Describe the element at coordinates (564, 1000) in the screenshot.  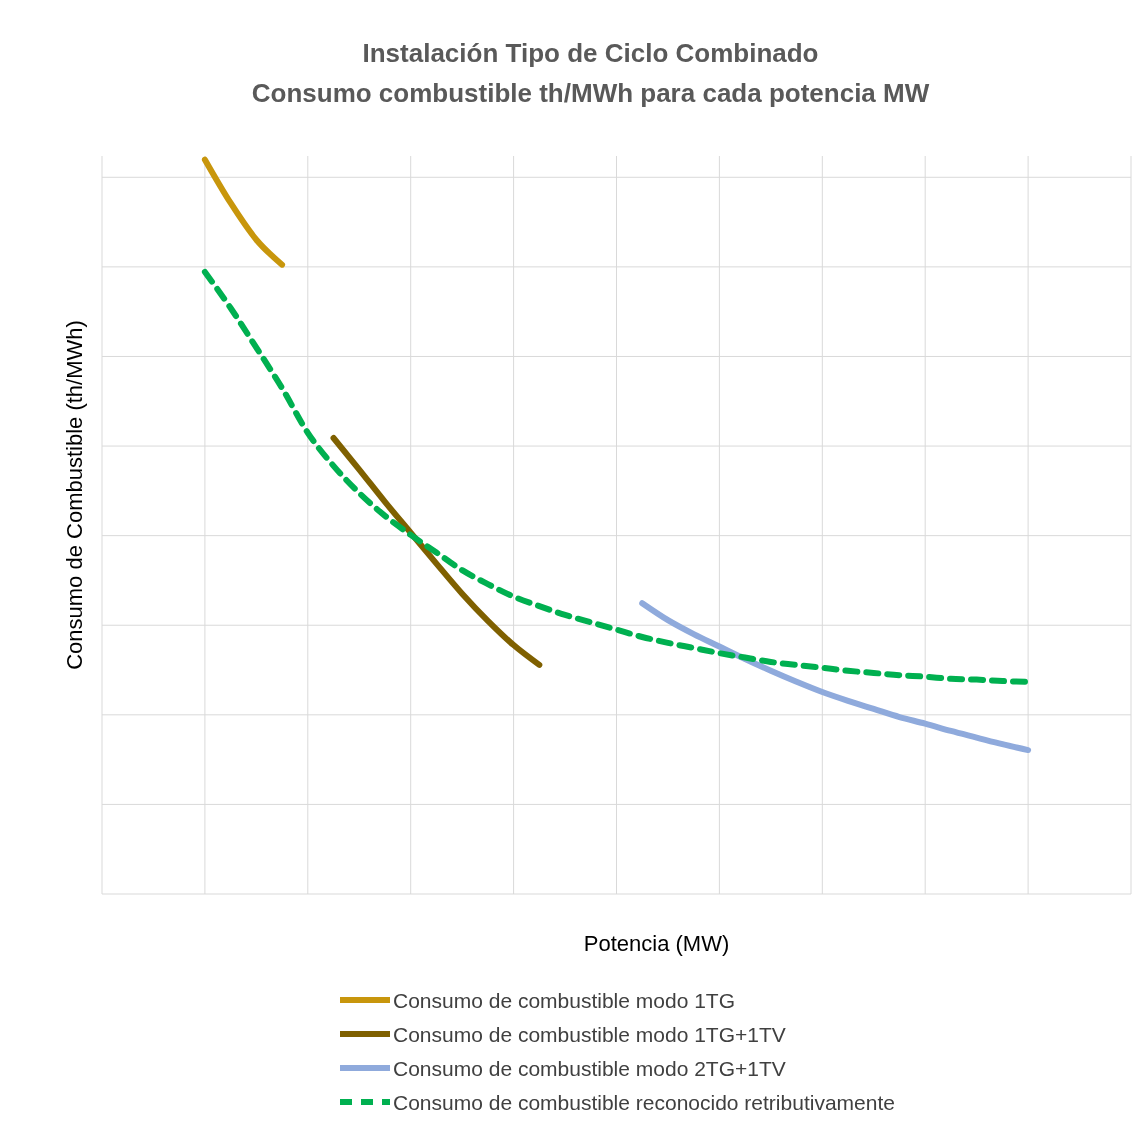
I see `legend-label: Consumo de combustible modo 1TG` at that location.